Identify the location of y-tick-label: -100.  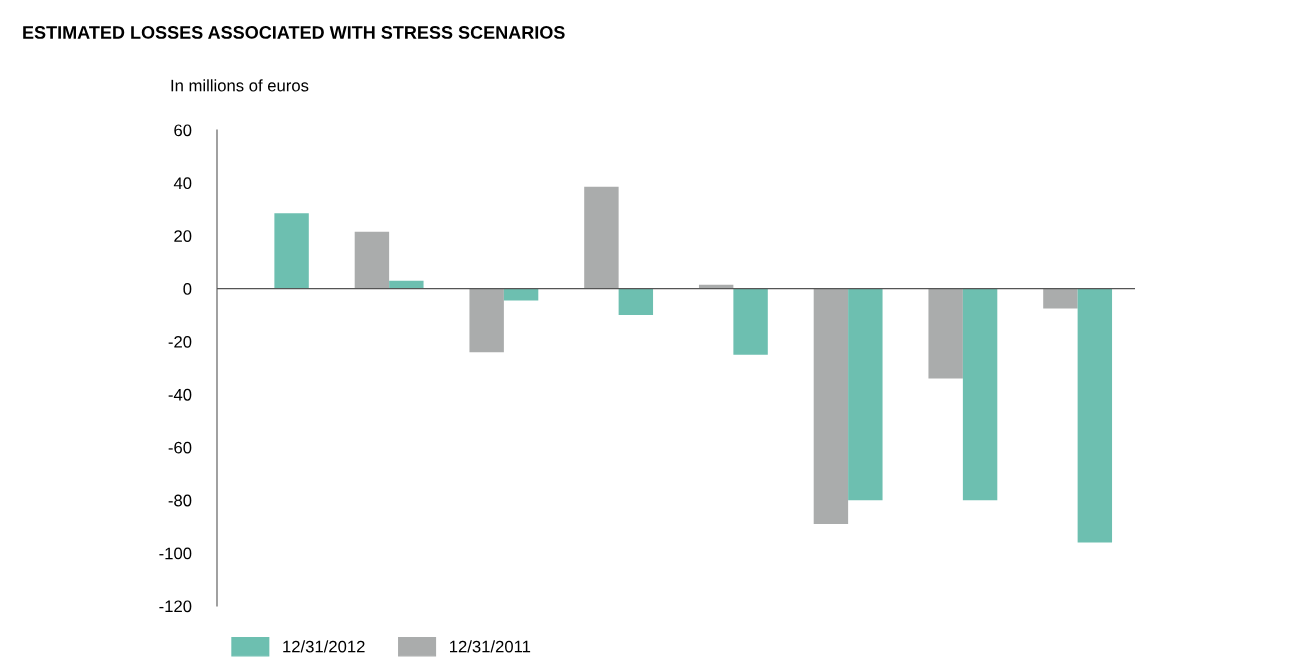
(175, 553).